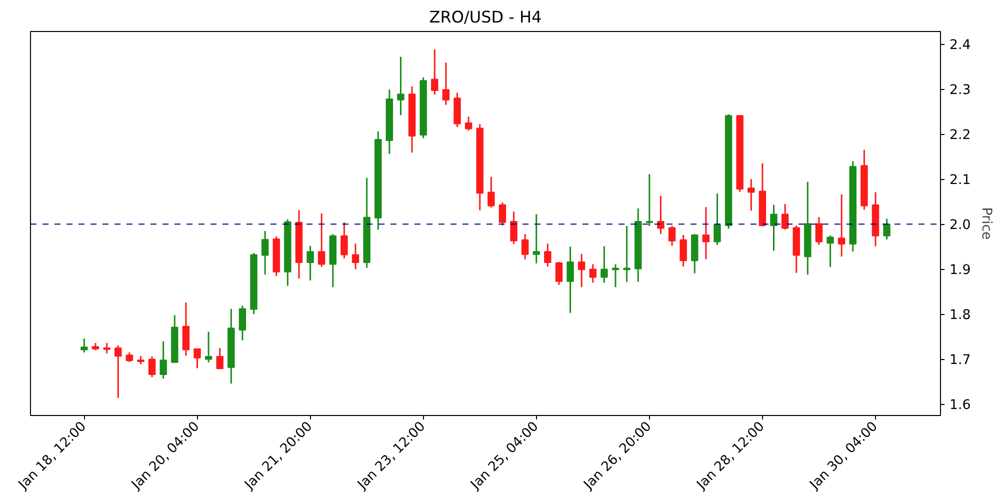  What do you see at coordinates (986, 223) in the screenshot?
I see `y-axis-title: Price` at bounding box center [986, 223].